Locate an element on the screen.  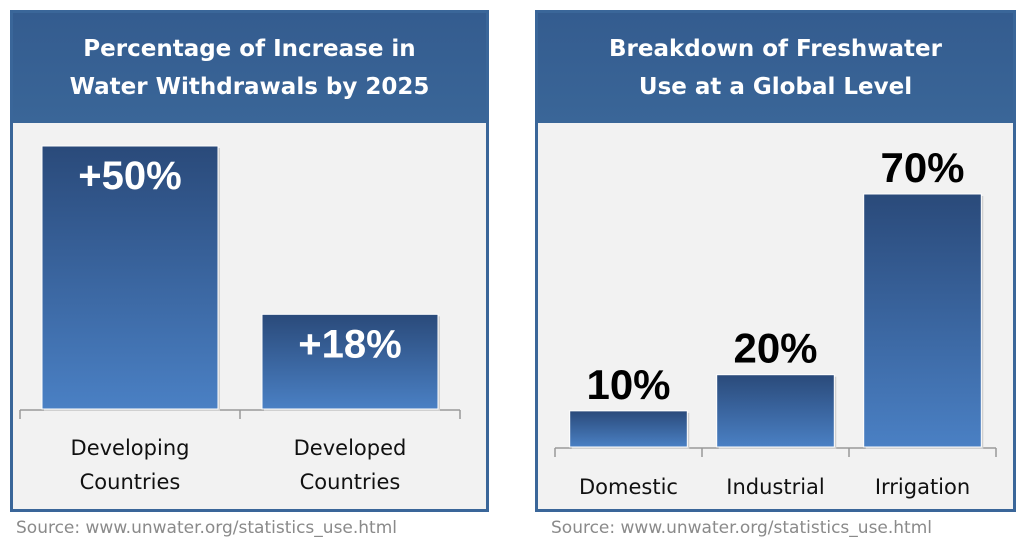
data-label: +18% is located at coordinates (349, 344).